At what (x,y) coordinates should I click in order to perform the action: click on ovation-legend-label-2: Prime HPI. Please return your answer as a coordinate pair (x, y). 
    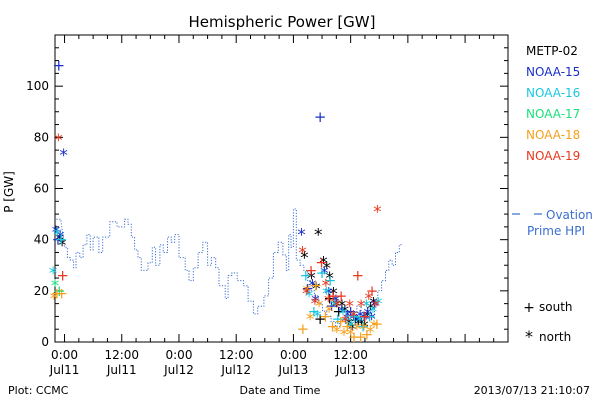
    Looking at the image, I should click on (556, 231).